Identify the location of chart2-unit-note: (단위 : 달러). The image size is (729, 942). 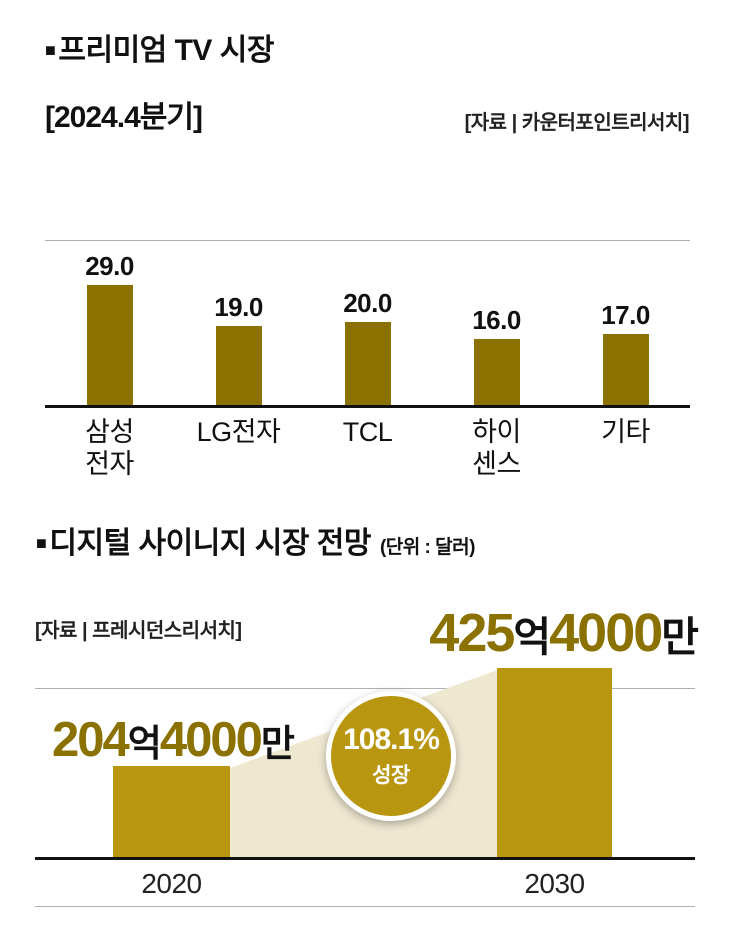
(427, 547).